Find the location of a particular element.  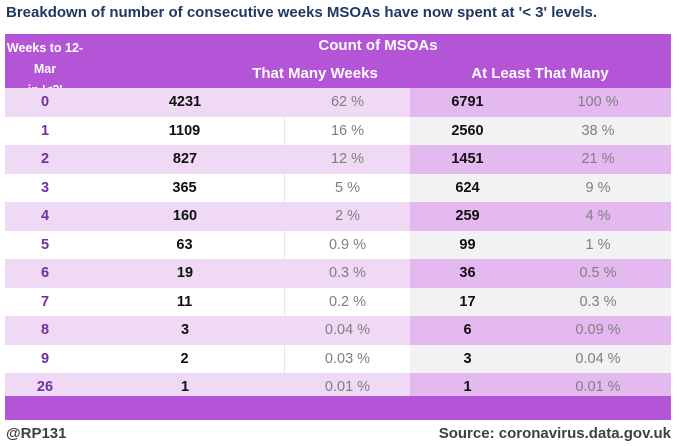

count-header: Count of MSOAs is located at coordinates (378, 45).